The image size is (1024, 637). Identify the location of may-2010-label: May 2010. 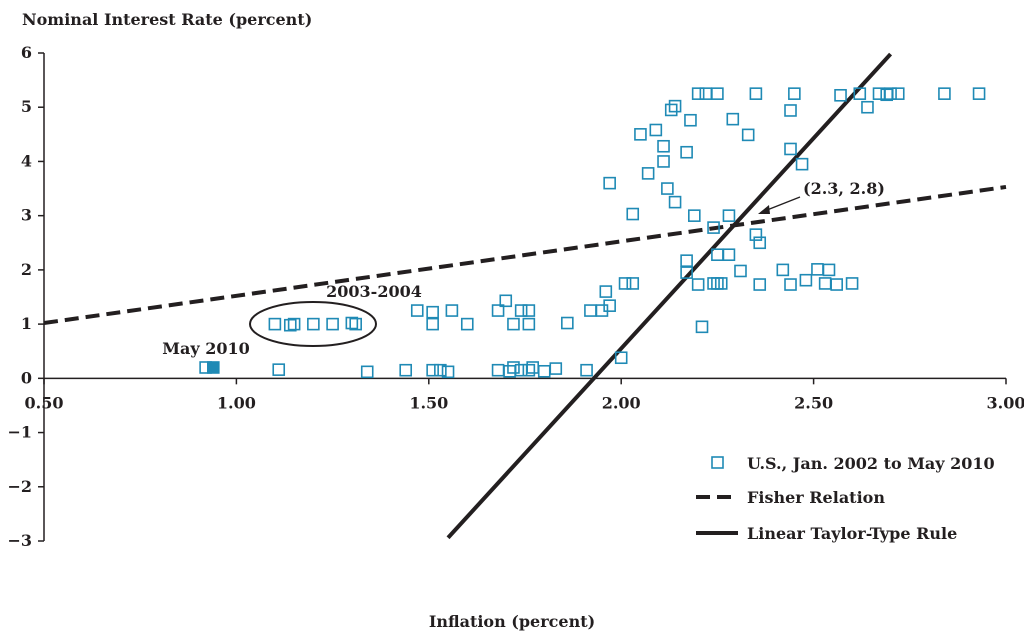
(205, 348).